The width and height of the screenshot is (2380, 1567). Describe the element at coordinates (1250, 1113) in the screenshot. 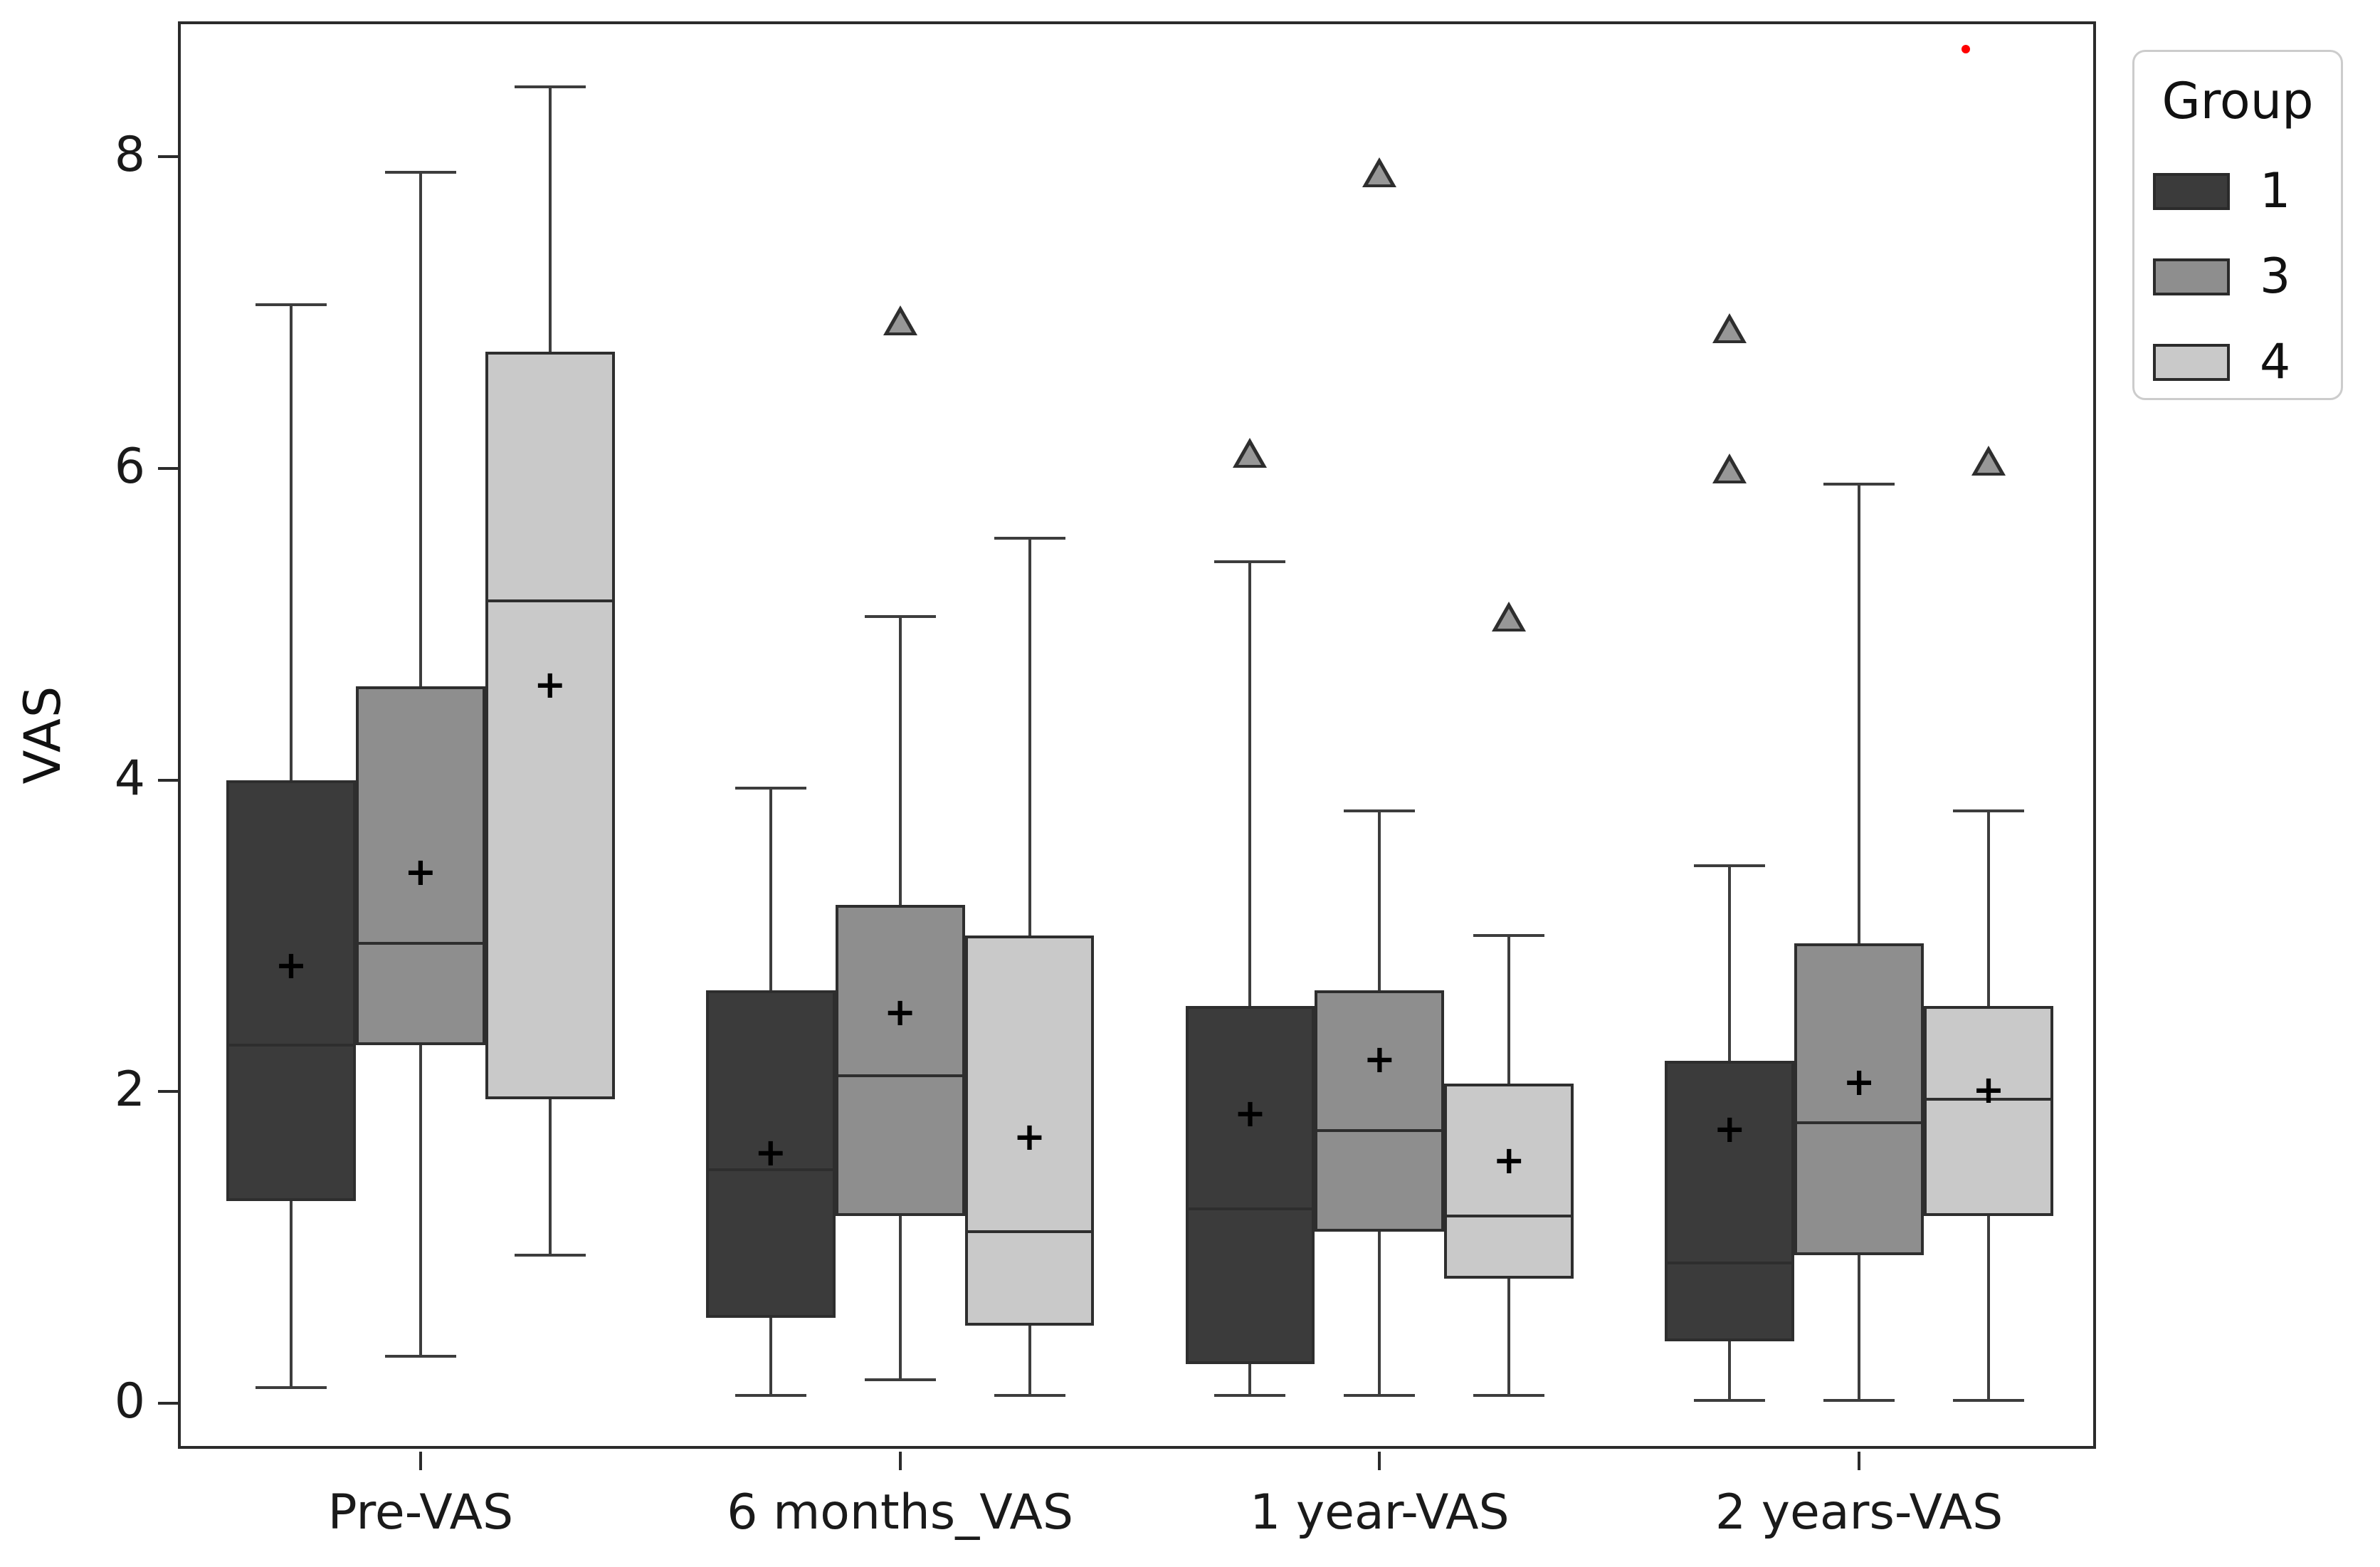

I see `mean-marker-1-3: +` at that location.